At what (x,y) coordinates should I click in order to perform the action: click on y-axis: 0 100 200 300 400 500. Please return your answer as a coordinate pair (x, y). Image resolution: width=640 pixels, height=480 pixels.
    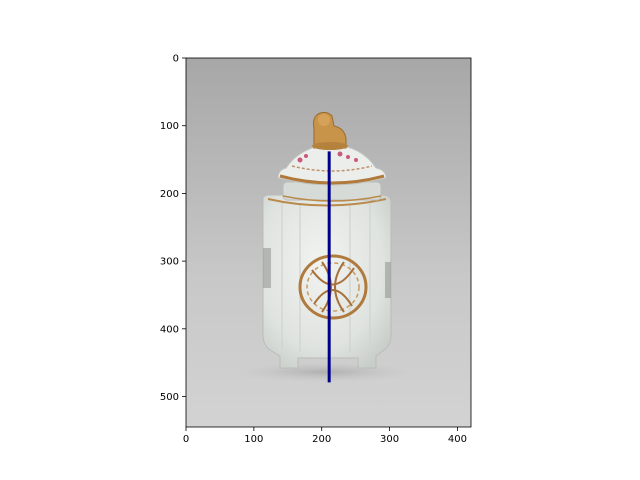
    Looking at the image, I should click on (173, 228).